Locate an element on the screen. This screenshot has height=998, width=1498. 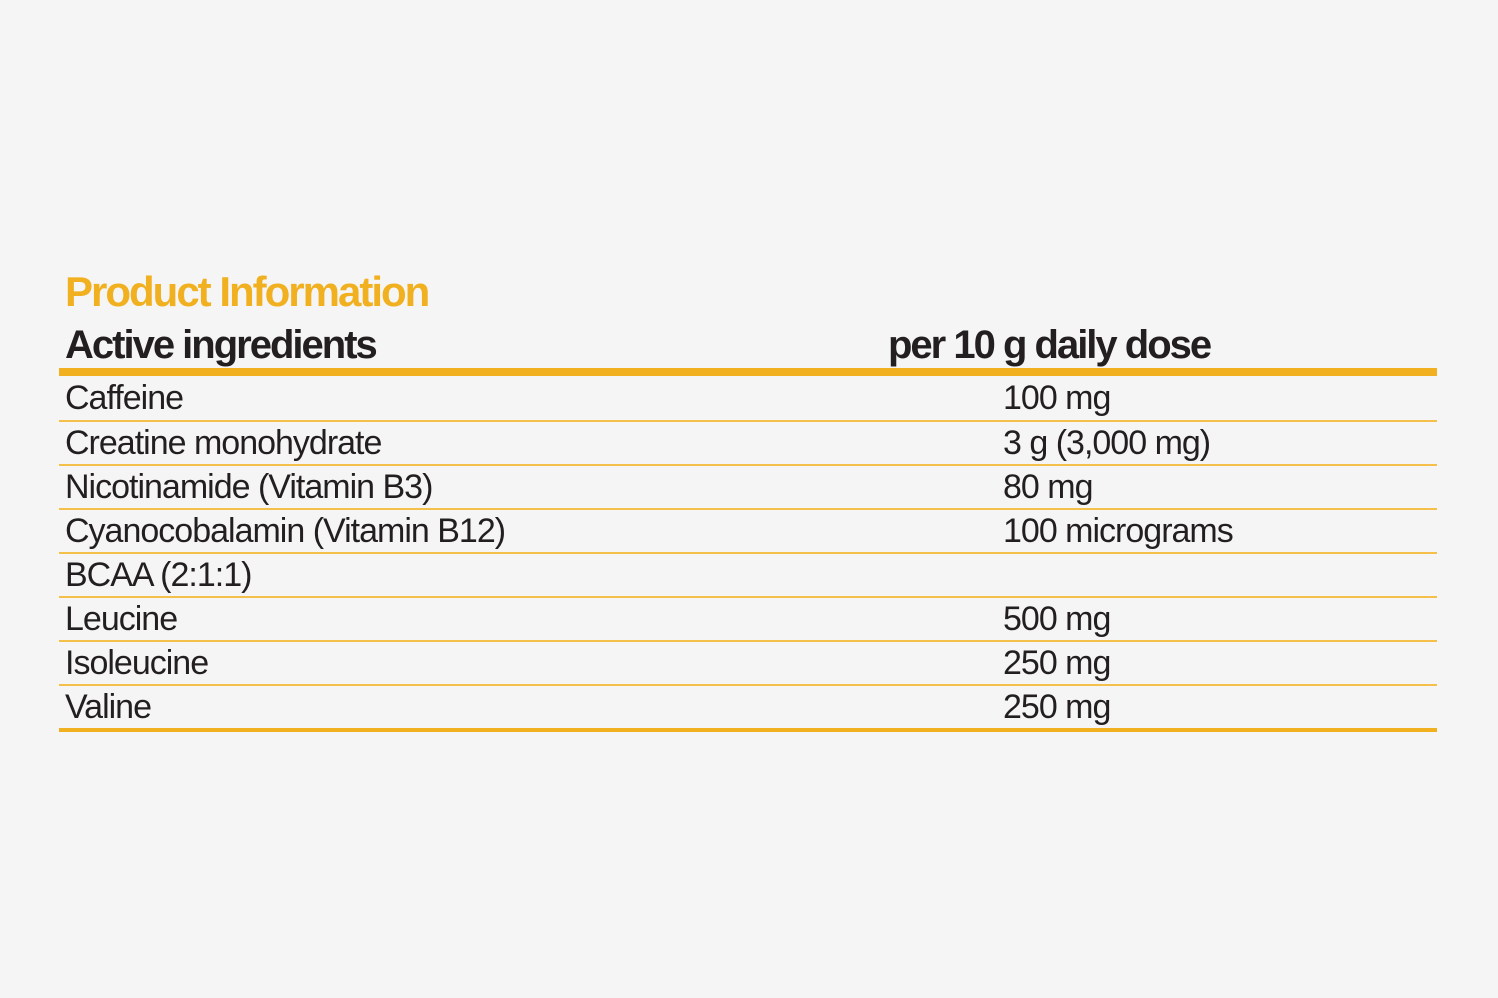
amount: 500 mg is located at coordinates (1057, 618).